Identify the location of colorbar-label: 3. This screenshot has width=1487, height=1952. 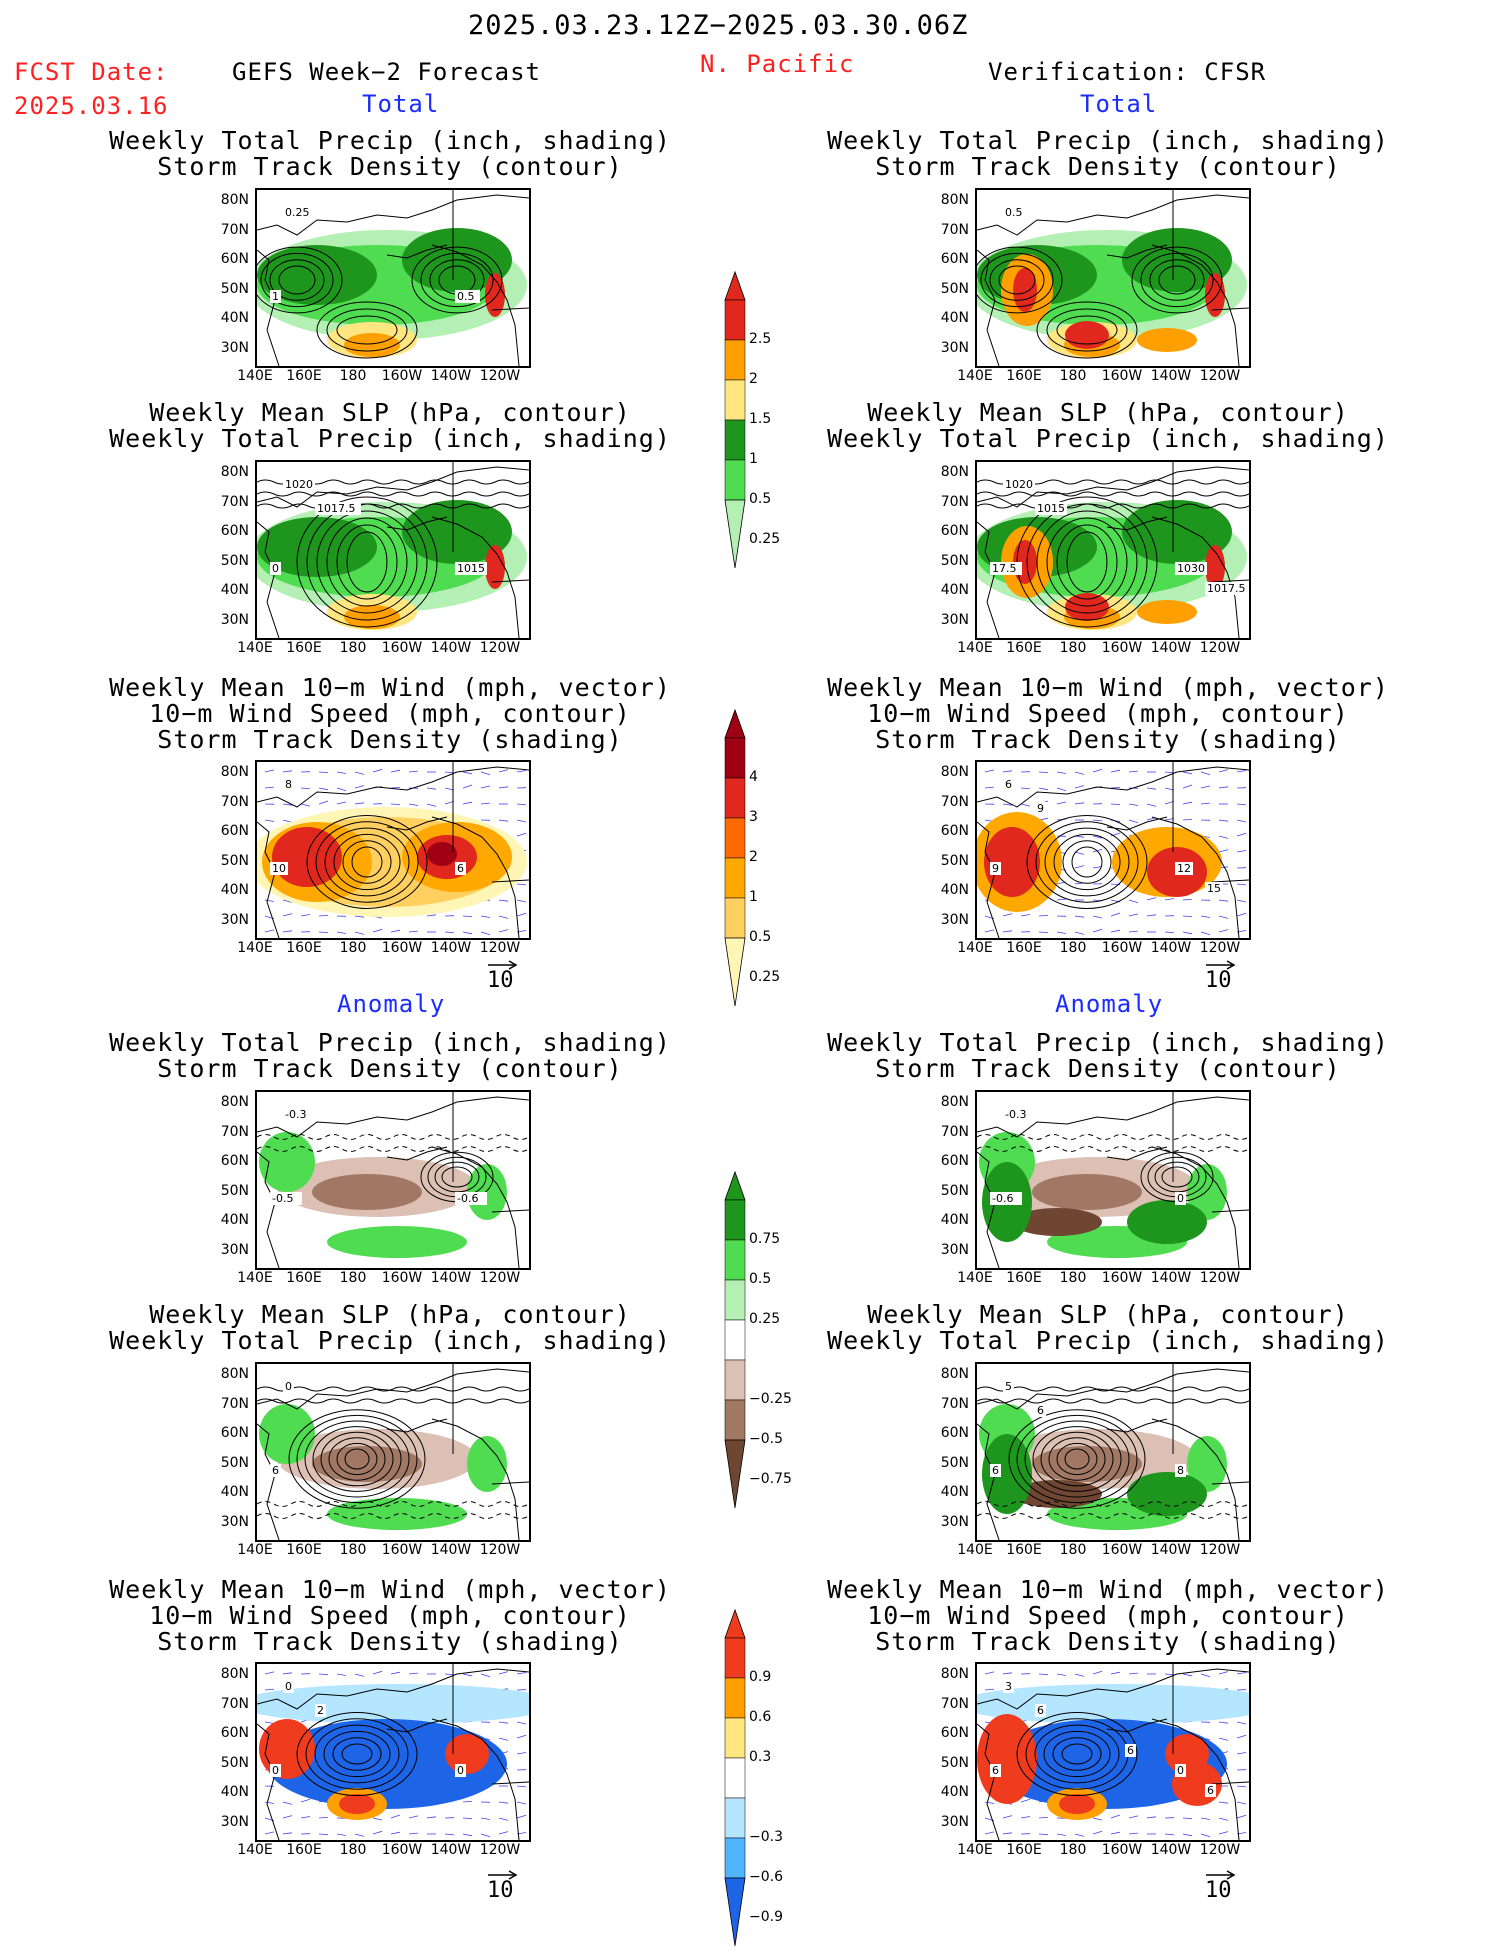
(753, 817).